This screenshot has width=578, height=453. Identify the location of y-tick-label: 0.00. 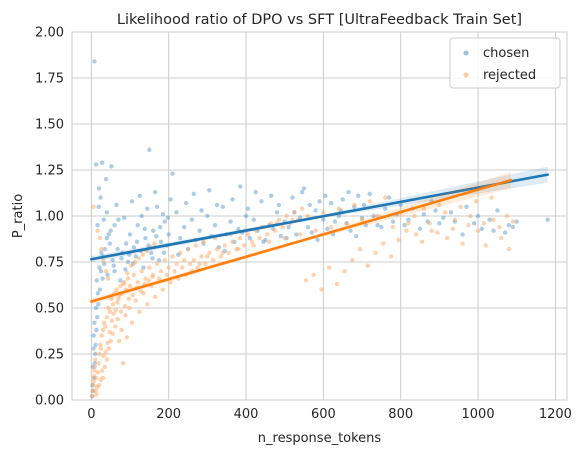
(49, 401).